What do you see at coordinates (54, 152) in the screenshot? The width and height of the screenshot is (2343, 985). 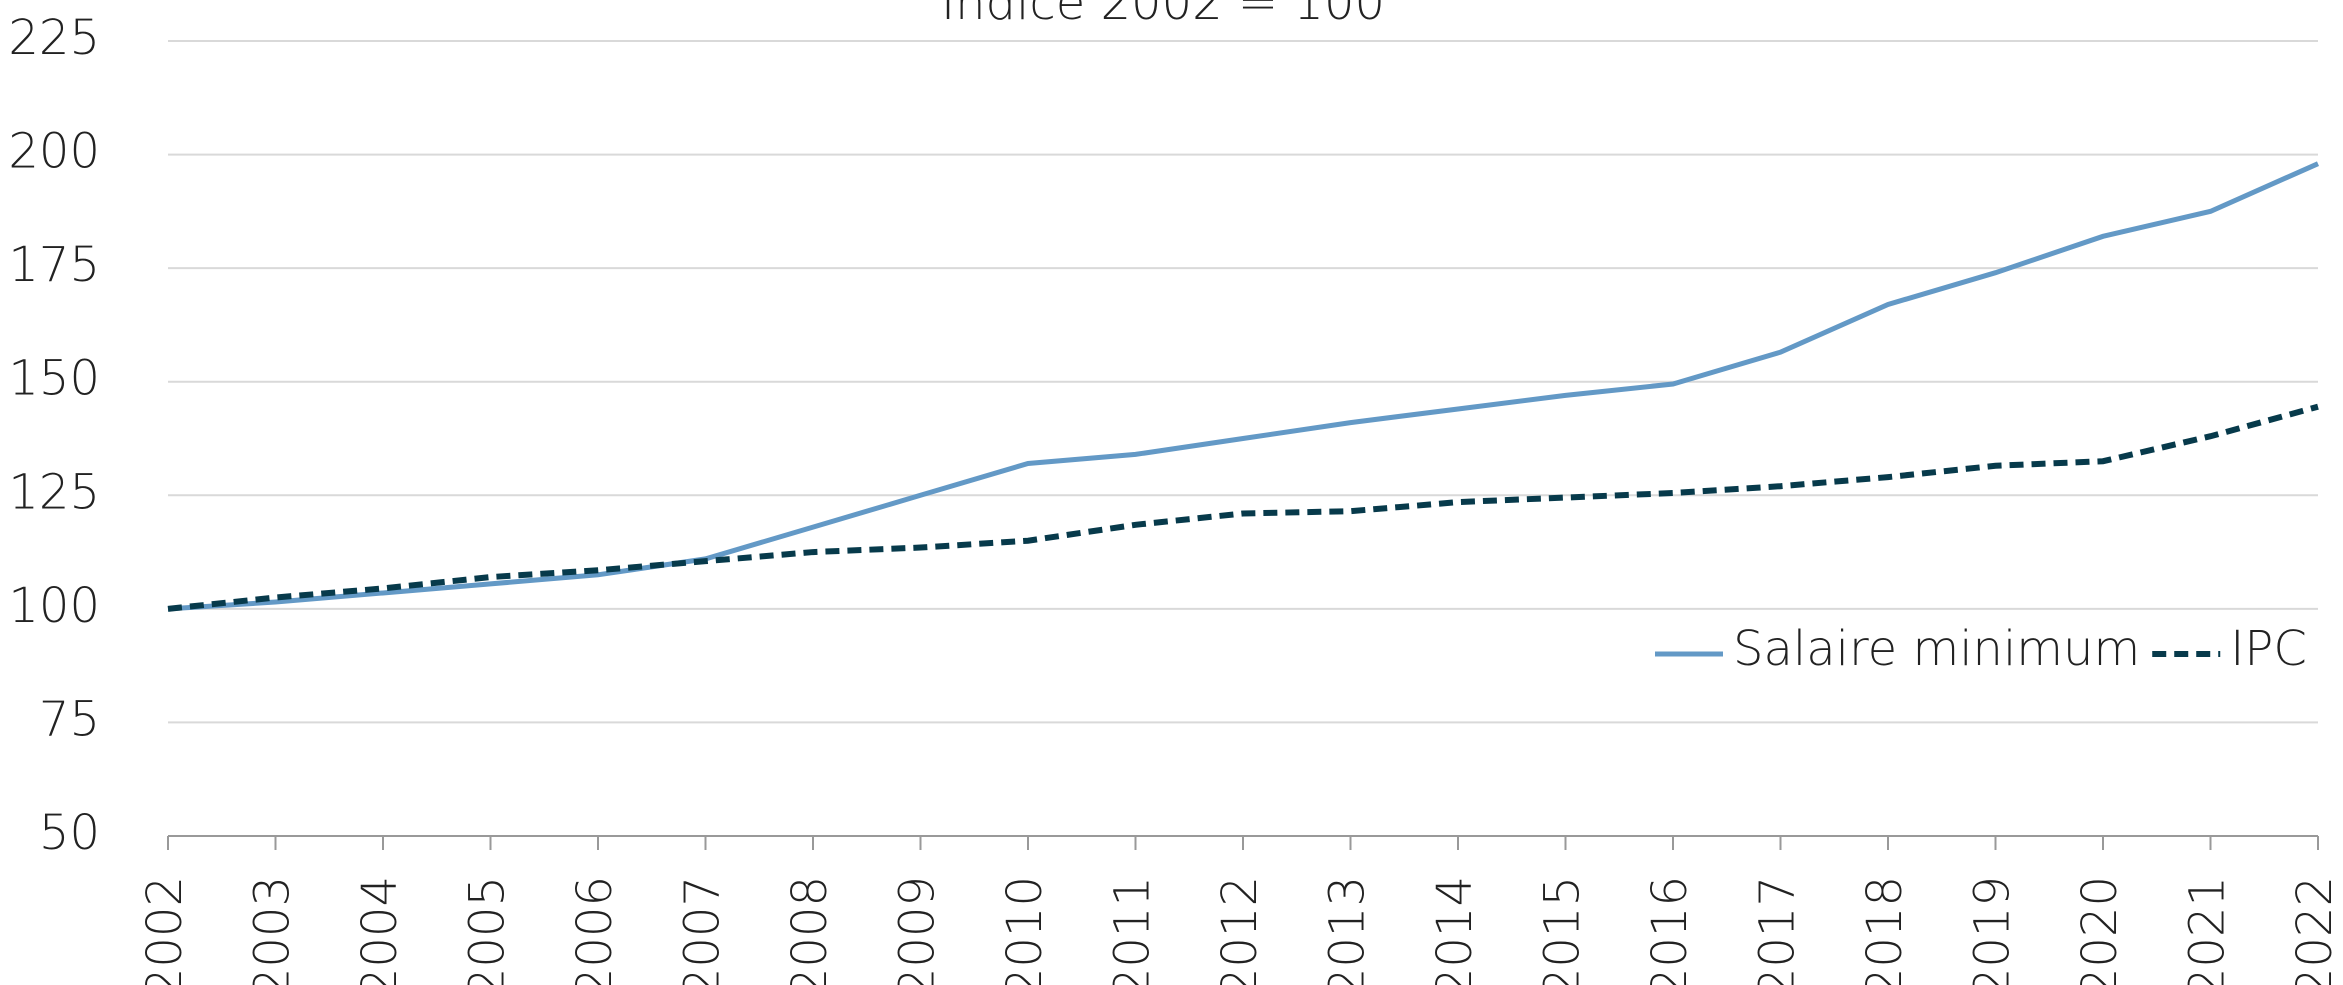 I see `y-tick-label: 200` at bounding box center [54, 152].